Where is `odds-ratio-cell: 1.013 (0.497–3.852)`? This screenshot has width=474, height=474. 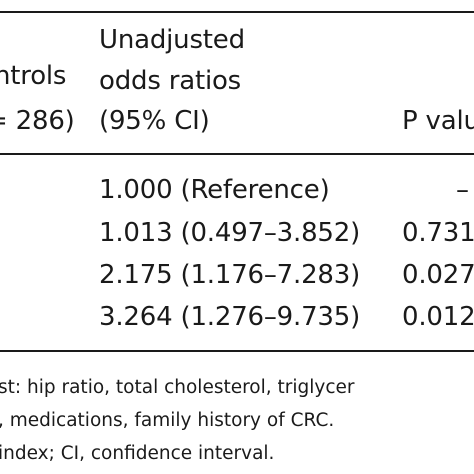
odds-ratio-cell: 1.013 (0.497–3.852) is located at coordinates (230, 233).